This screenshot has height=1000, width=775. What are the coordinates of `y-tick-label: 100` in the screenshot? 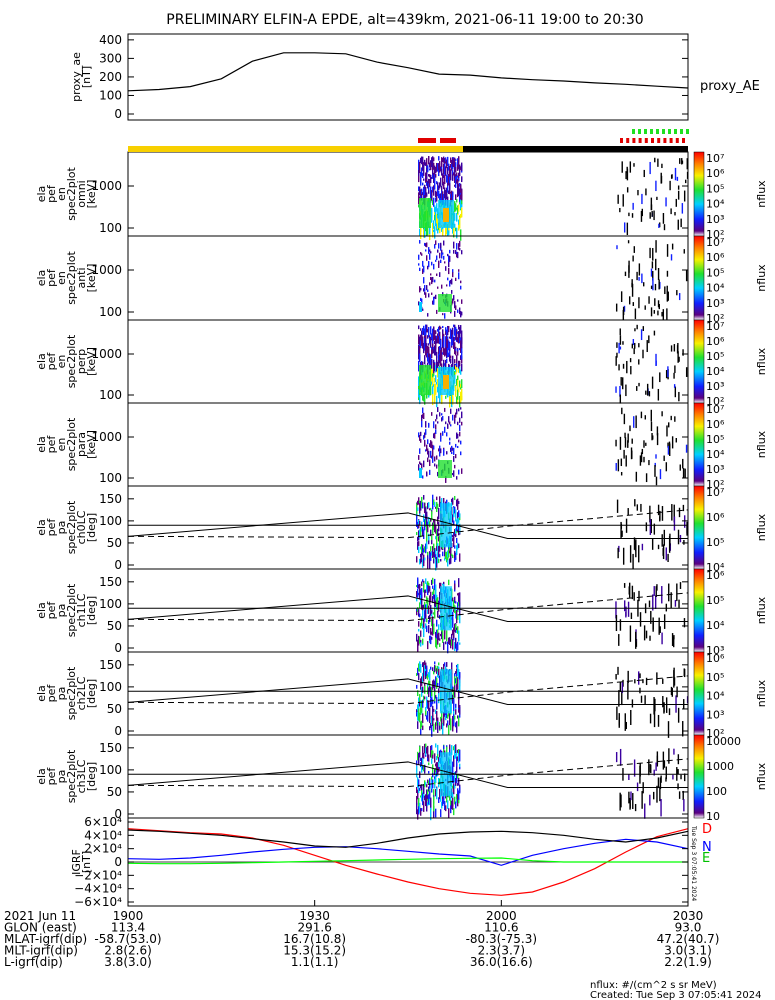 It's located at (110, 395).